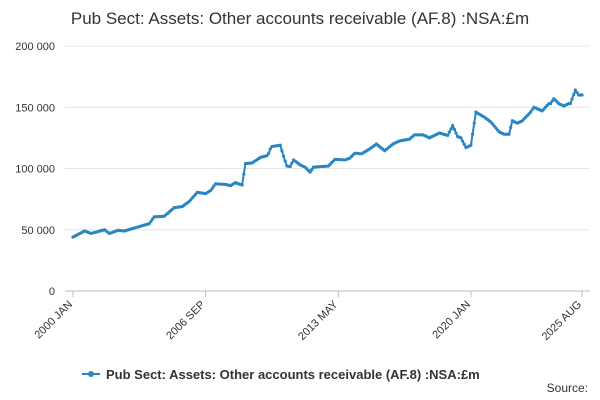  I want to click on y-tick-label: 150 000, so click(35, 108).